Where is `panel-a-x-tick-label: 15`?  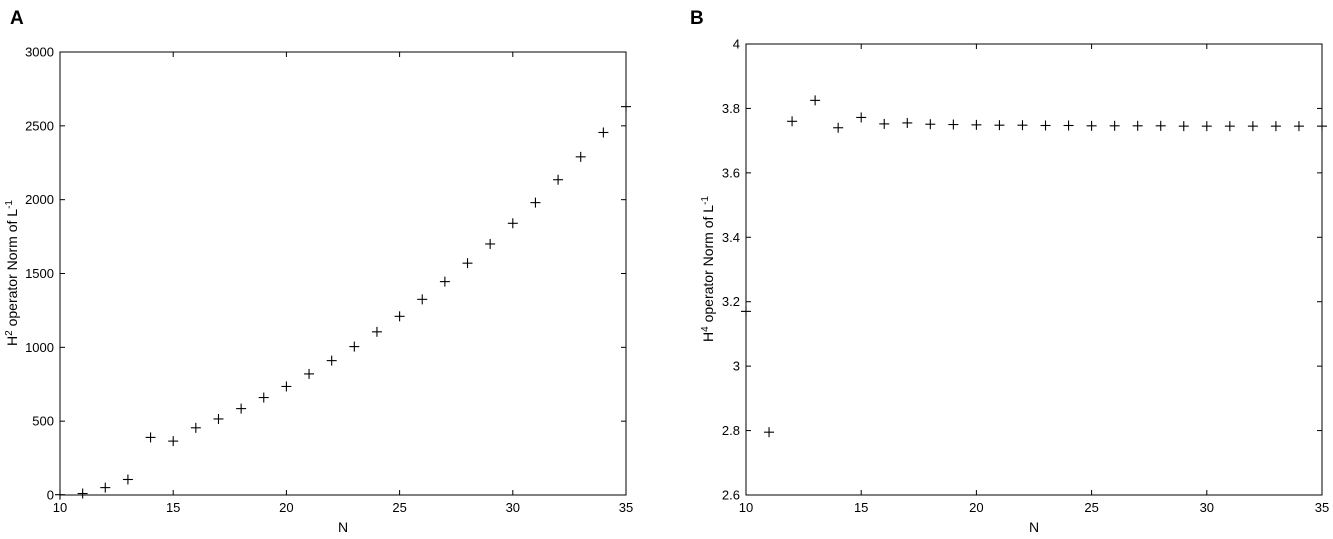
panel-a-x-tick-label: 15 is located at coordinates (173, 507).